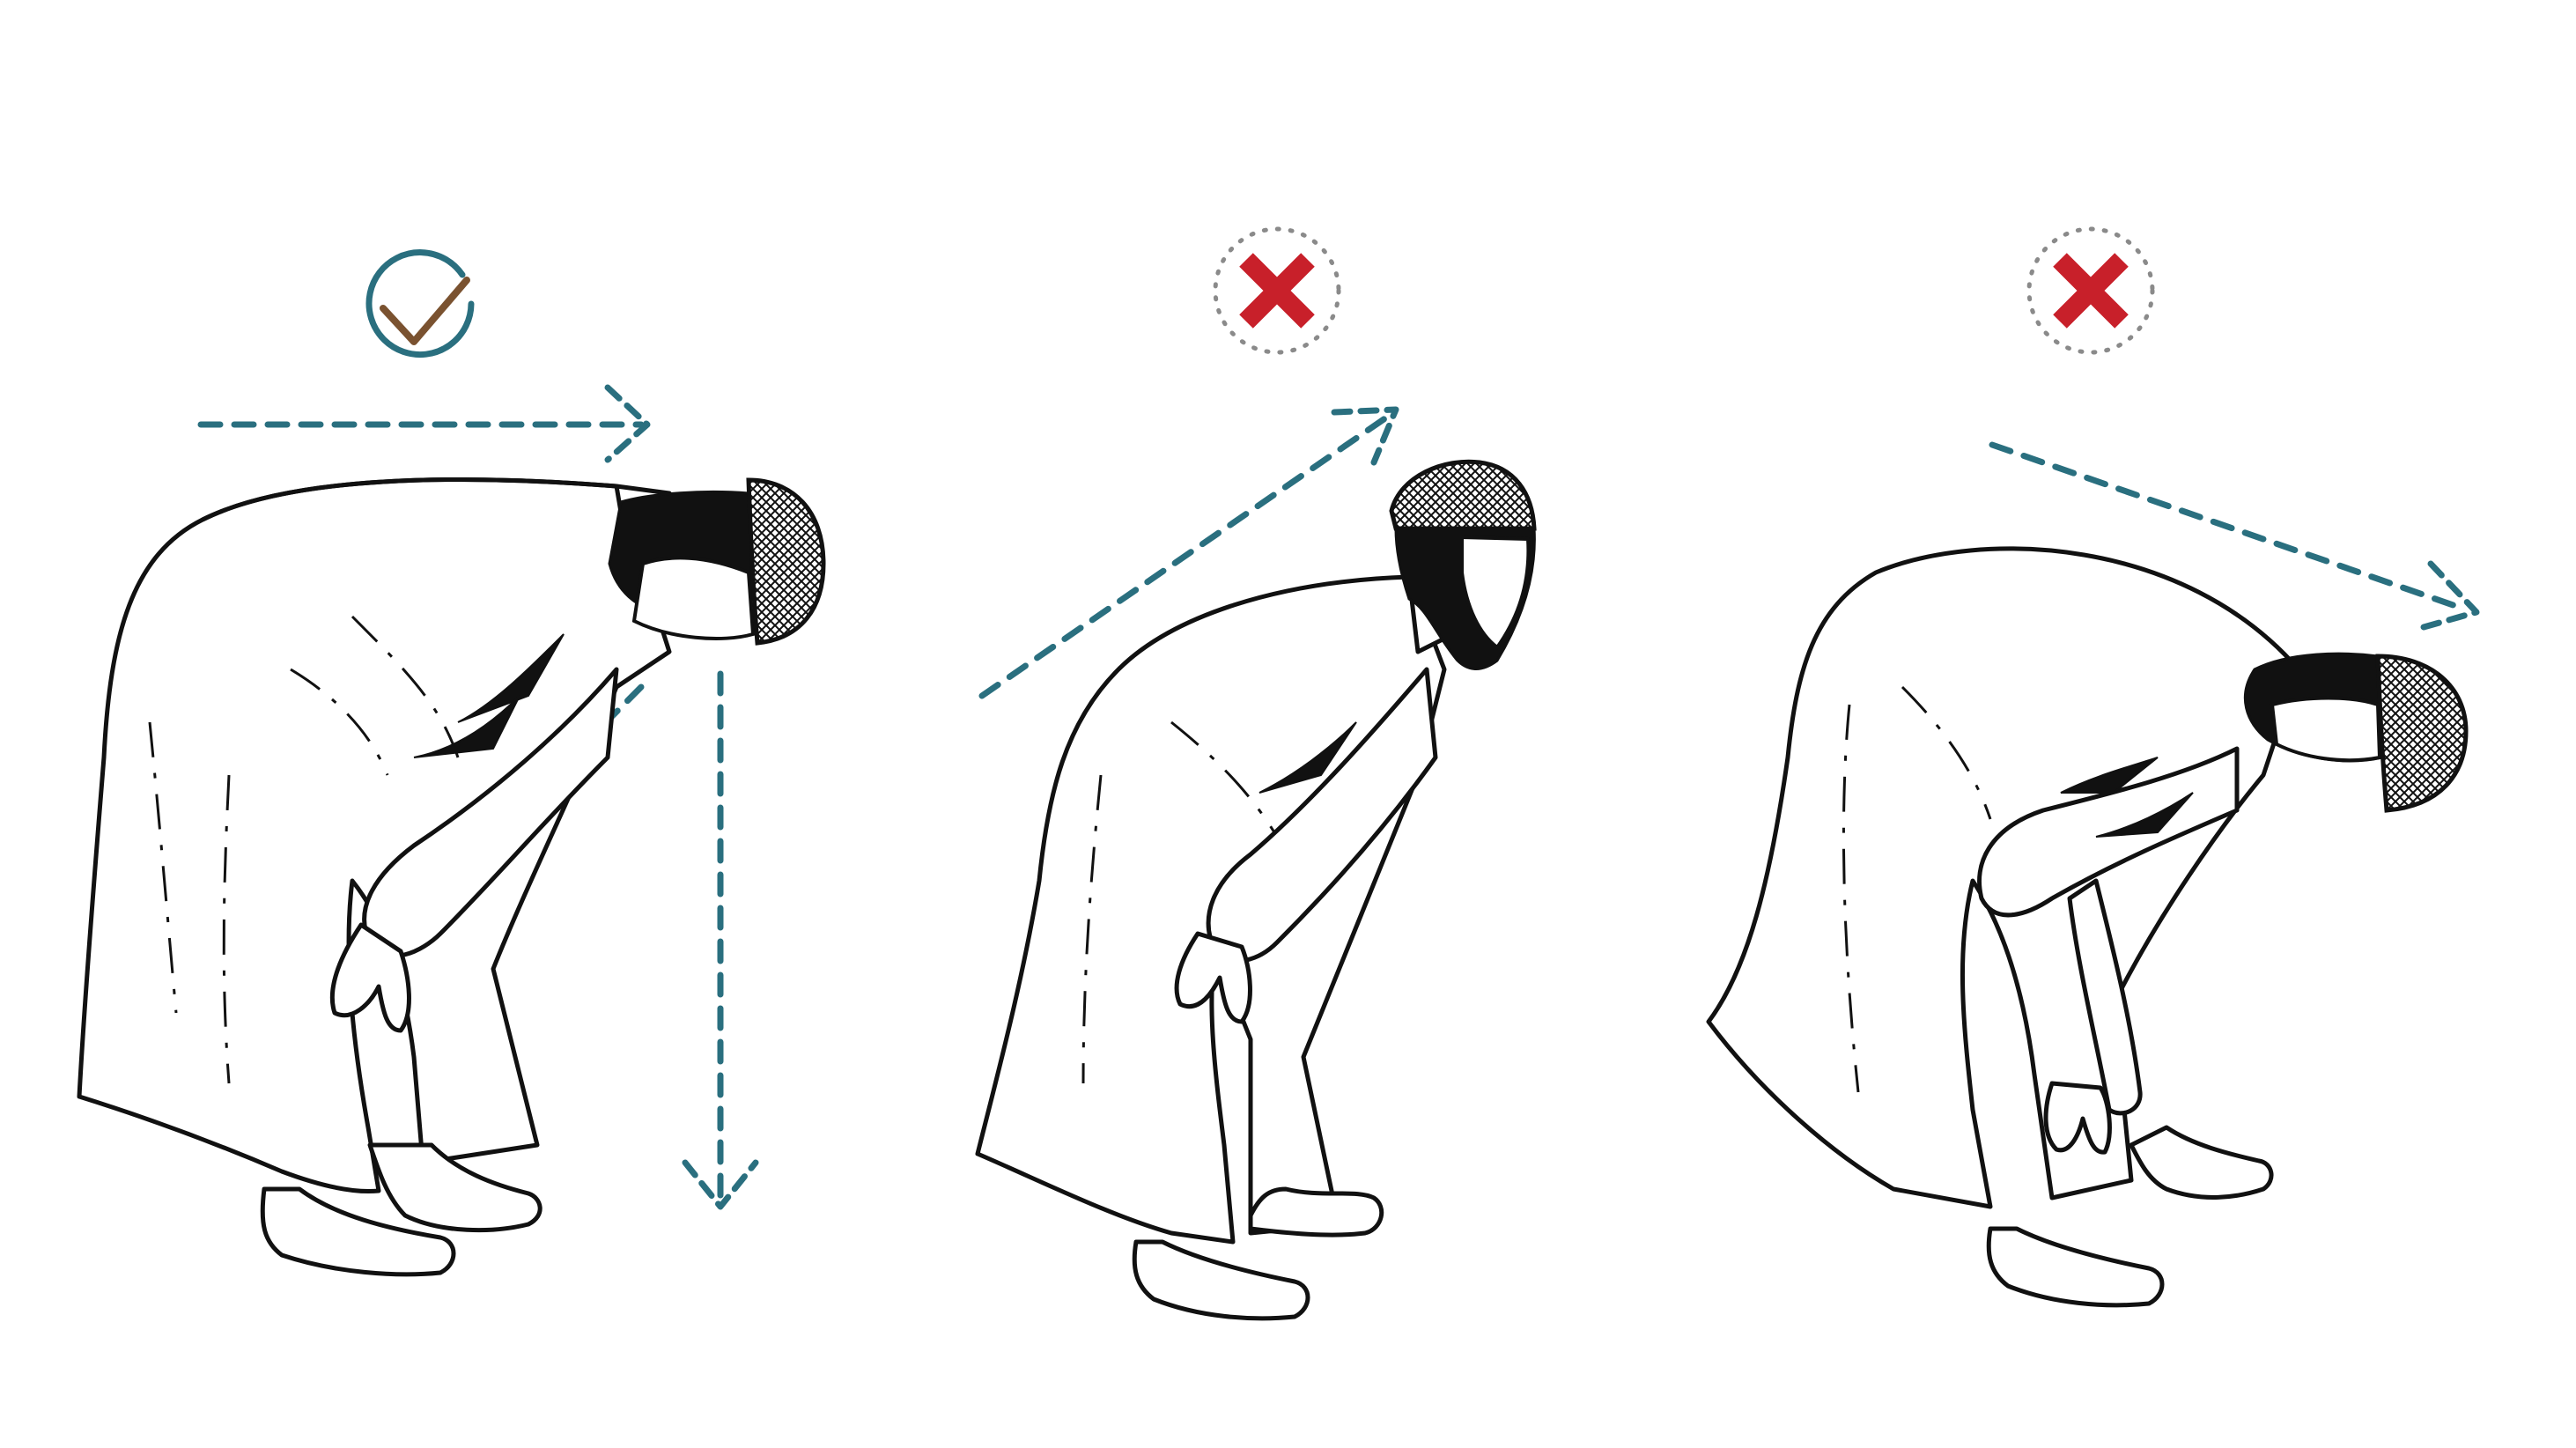  What do you see at coordinates (1256, 890) in the screenshot?
I see `figure-bowing-head-up` at bounding box center [1256, 890].